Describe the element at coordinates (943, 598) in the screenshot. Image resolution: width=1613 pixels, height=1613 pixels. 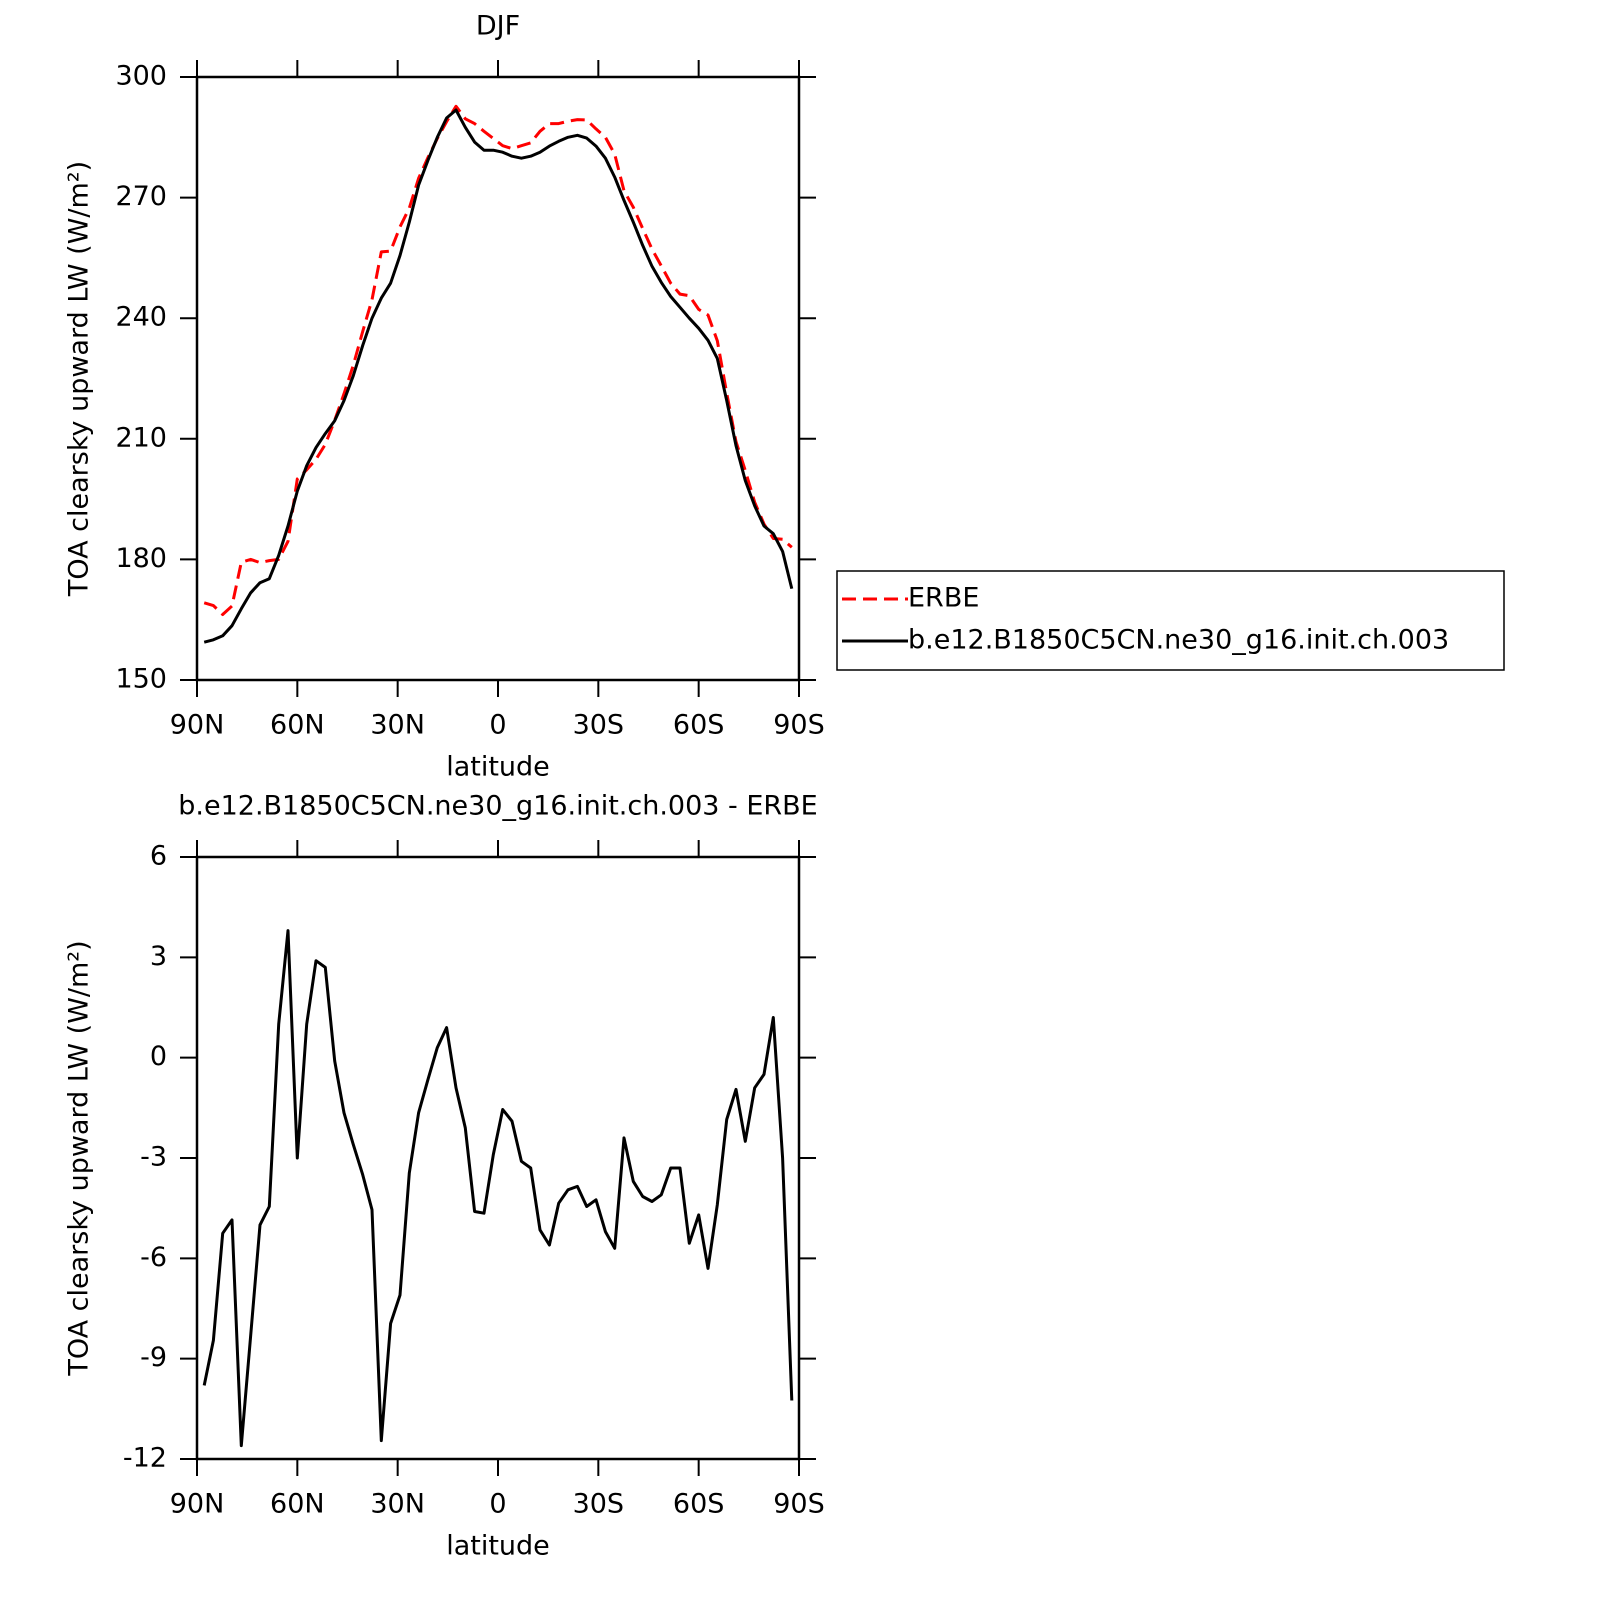
I see `legend-label: ERBE` at that location.